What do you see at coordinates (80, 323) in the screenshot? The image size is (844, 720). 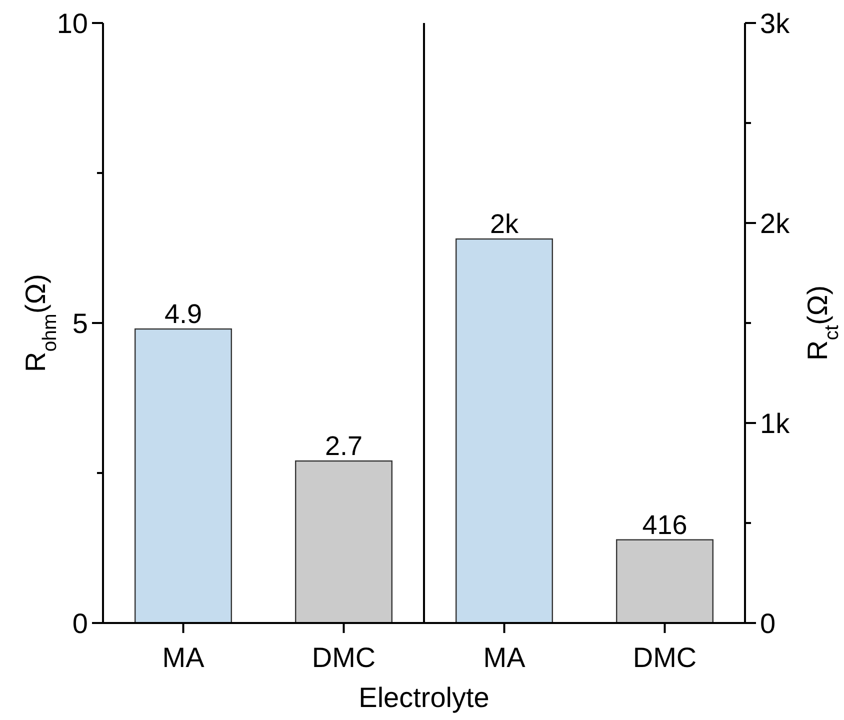 I see `y-tick-label: 5` at bounding box center [80, 323].